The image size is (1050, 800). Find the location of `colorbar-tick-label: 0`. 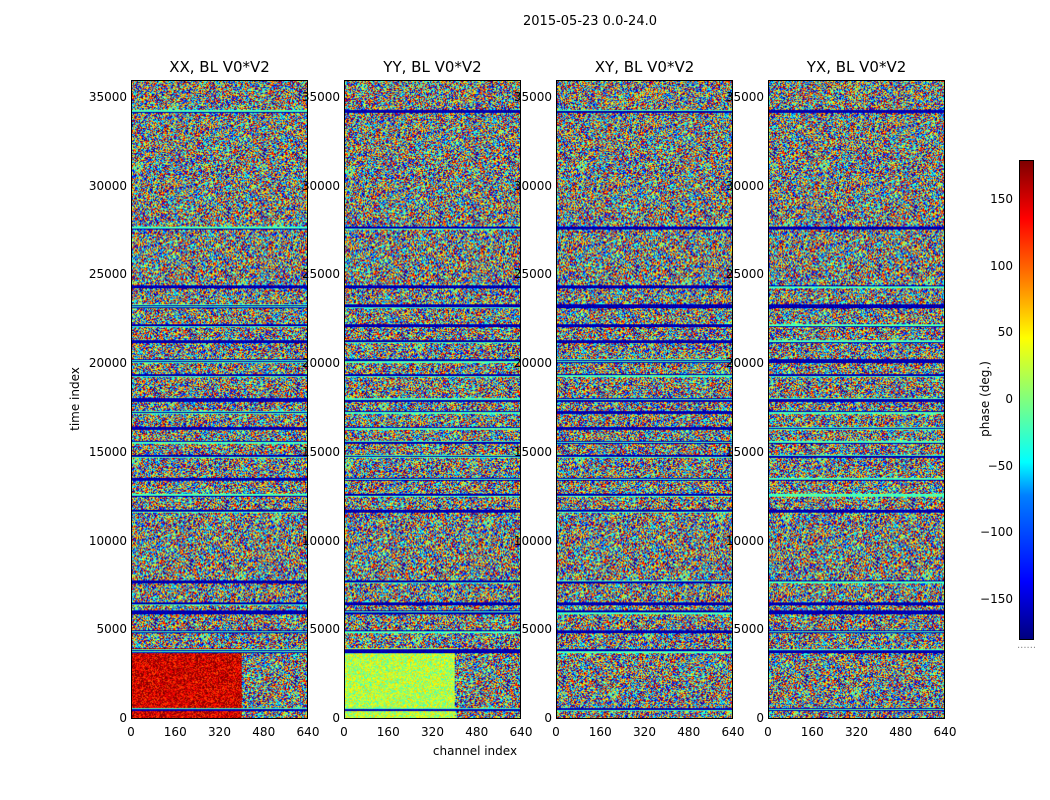

colorbar-tick-label: 0 is located at coordinates (1009, 399).